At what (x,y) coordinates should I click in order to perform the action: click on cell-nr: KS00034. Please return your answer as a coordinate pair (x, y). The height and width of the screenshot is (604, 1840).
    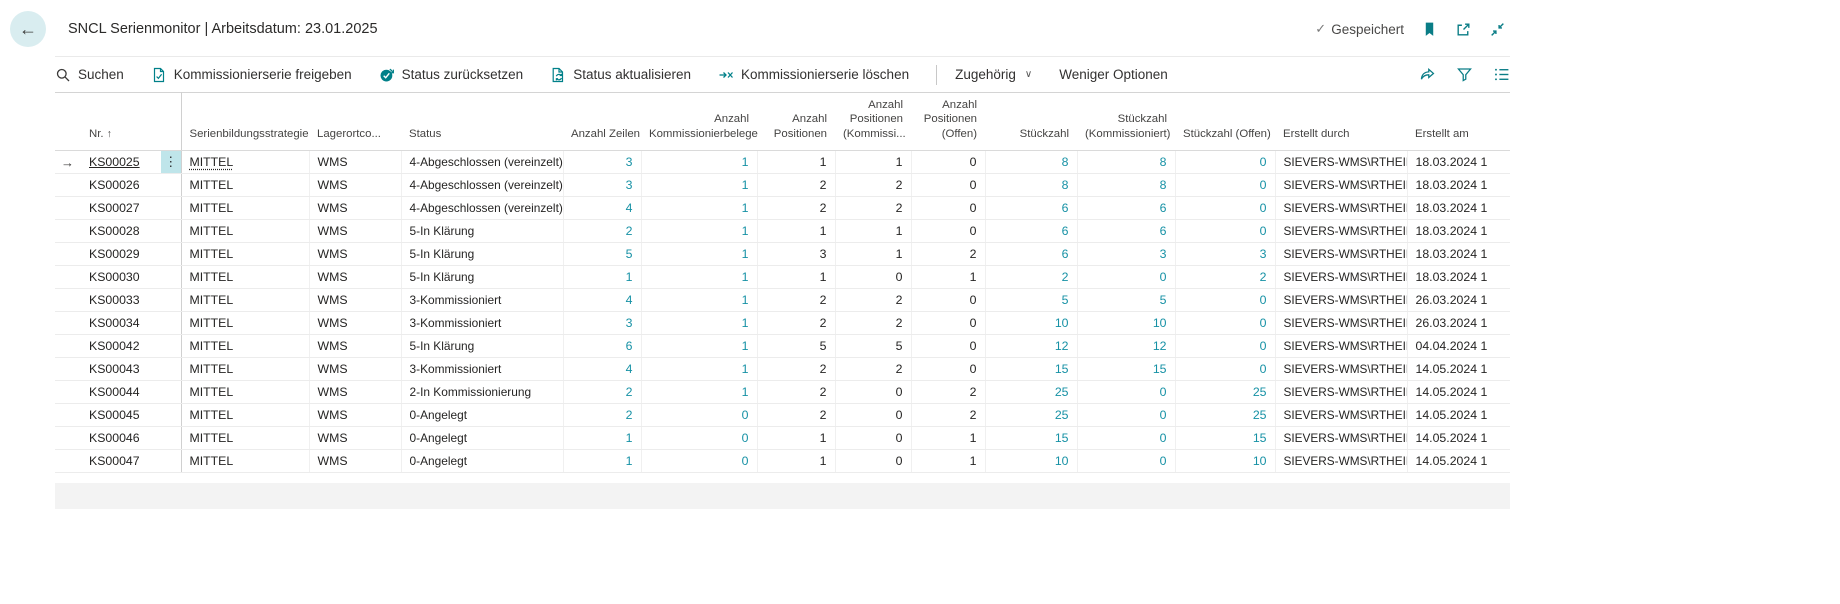
    Looking at the image, I should click on (121, 323).